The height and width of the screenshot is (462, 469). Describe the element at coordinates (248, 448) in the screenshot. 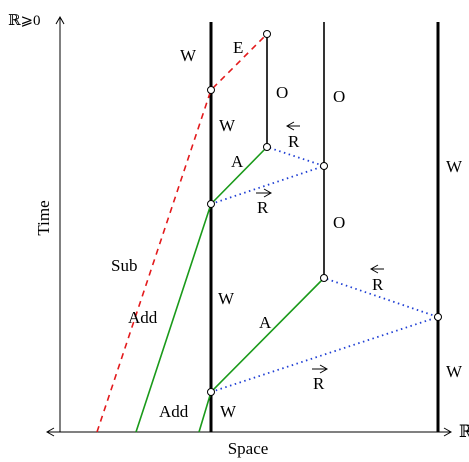

I see `x-axis-title: Space` at that location.